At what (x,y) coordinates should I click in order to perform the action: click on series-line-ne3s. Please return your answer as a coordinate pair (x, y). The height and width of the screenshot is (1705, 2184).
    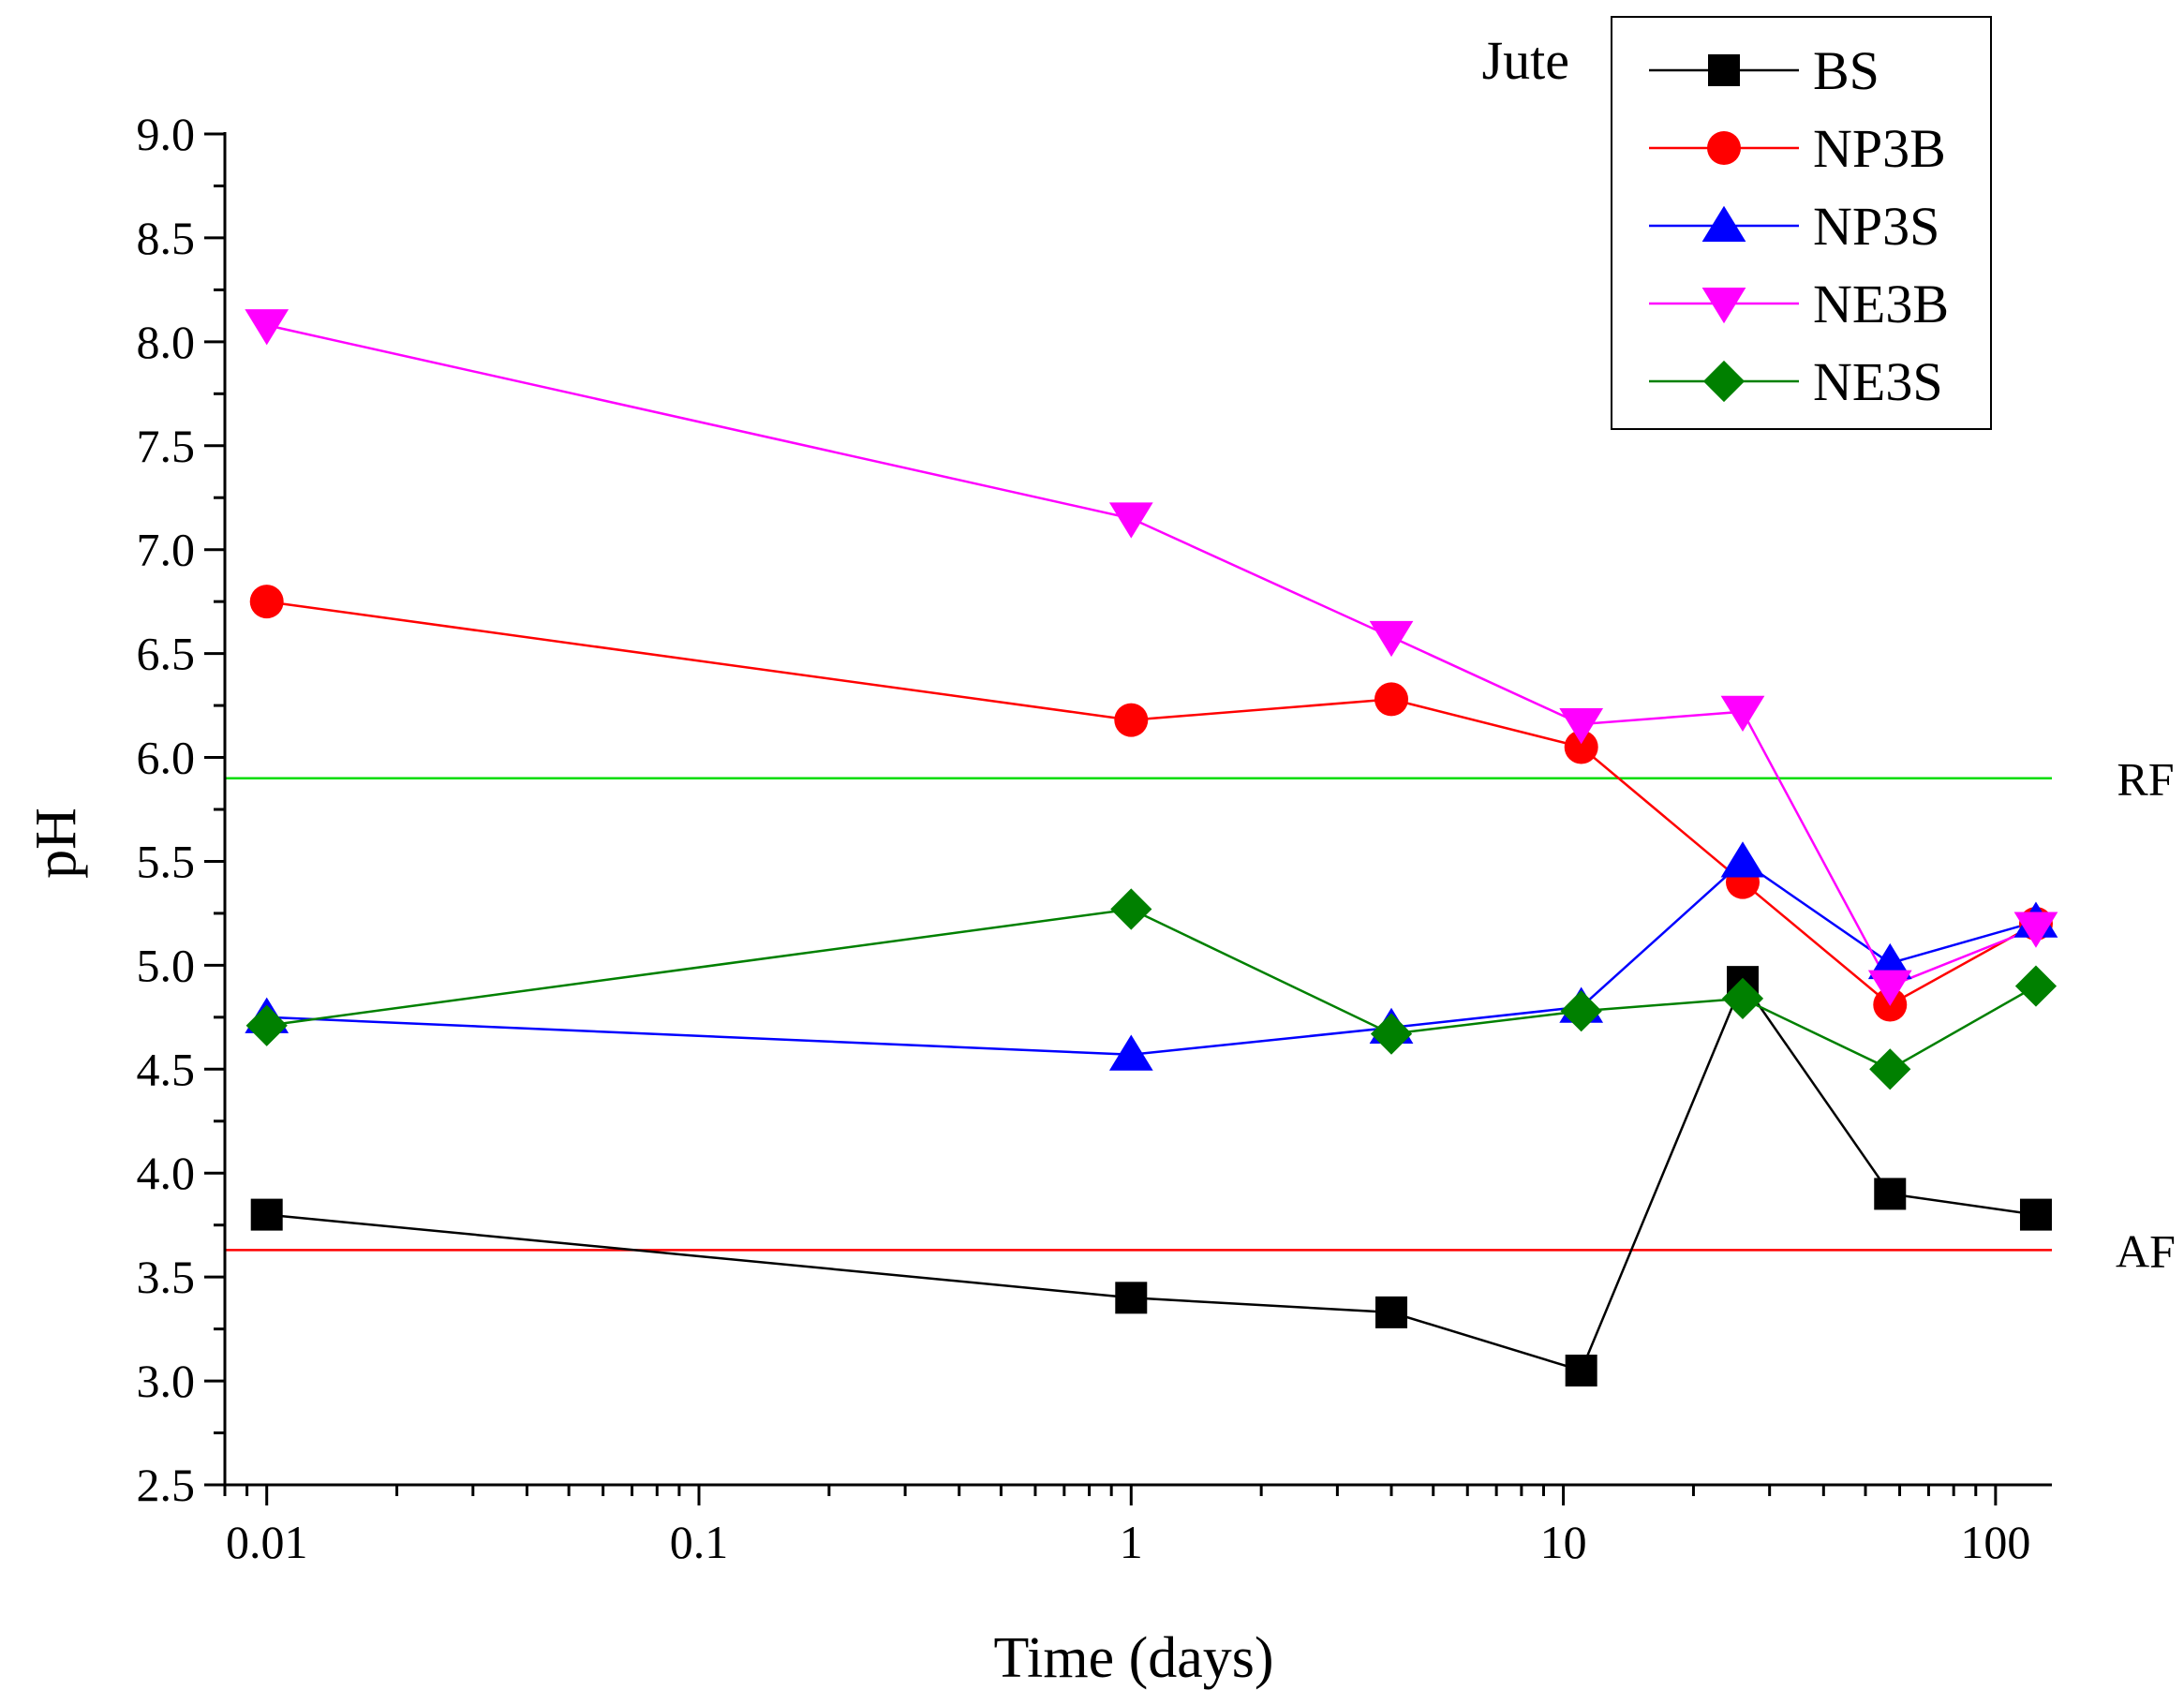
    Looking at the image, I should click on (1151, 989).